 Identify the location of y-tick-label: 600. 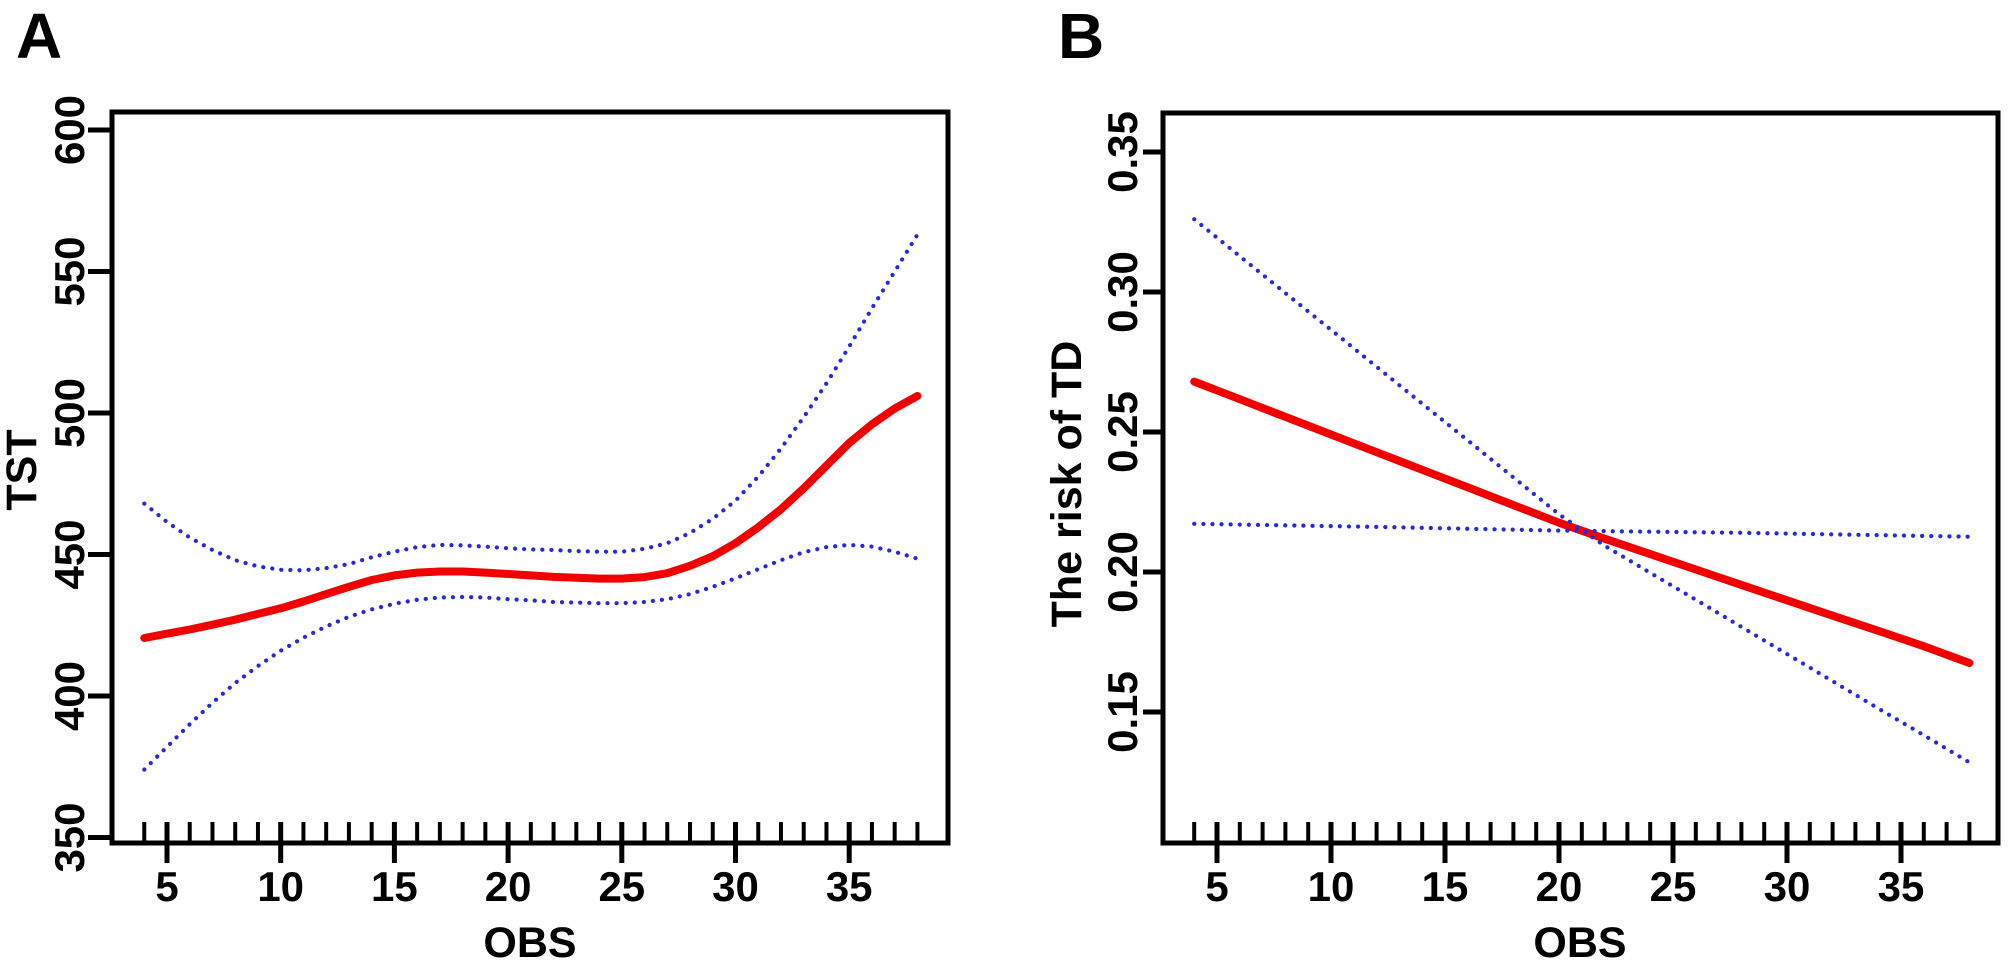
(69, 130).